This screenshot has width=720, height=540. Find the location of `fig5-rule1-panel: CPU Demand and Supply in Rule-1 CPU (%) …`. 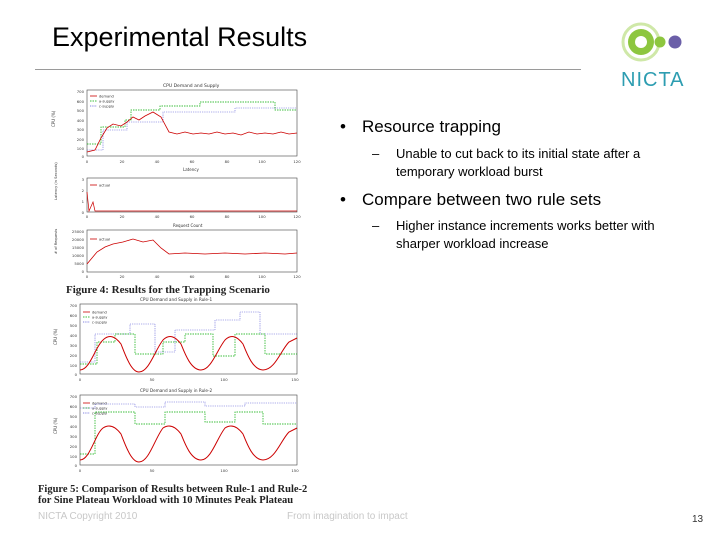

fig5-rule1-panel: CPU Demand and Supply in Rule-1 CPU (%) … is located at coordinates (176, 339).